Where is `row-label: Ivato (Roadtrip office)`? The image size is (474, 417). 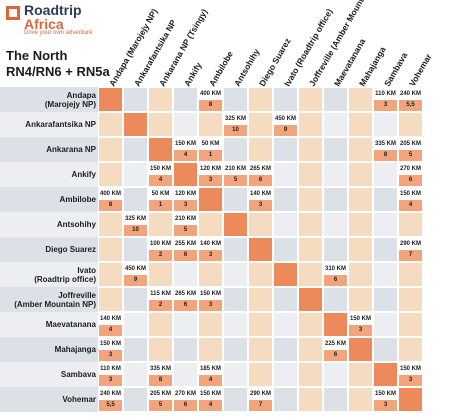
row-label: Ivato (Roadtrip office) is located at coordinates (49, 274).